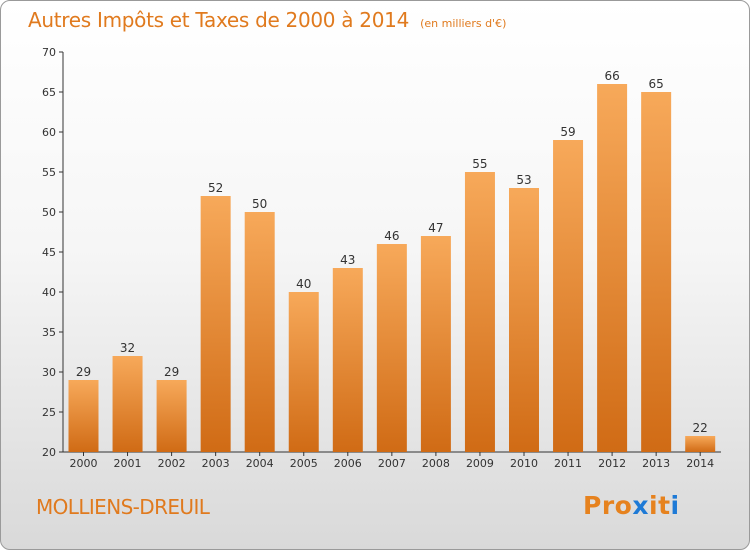 The image size is (750, 550). What do you see at coordinates (568, 296) in the screenshot?
I see `bar-2011` at bounding box center [568, 296].